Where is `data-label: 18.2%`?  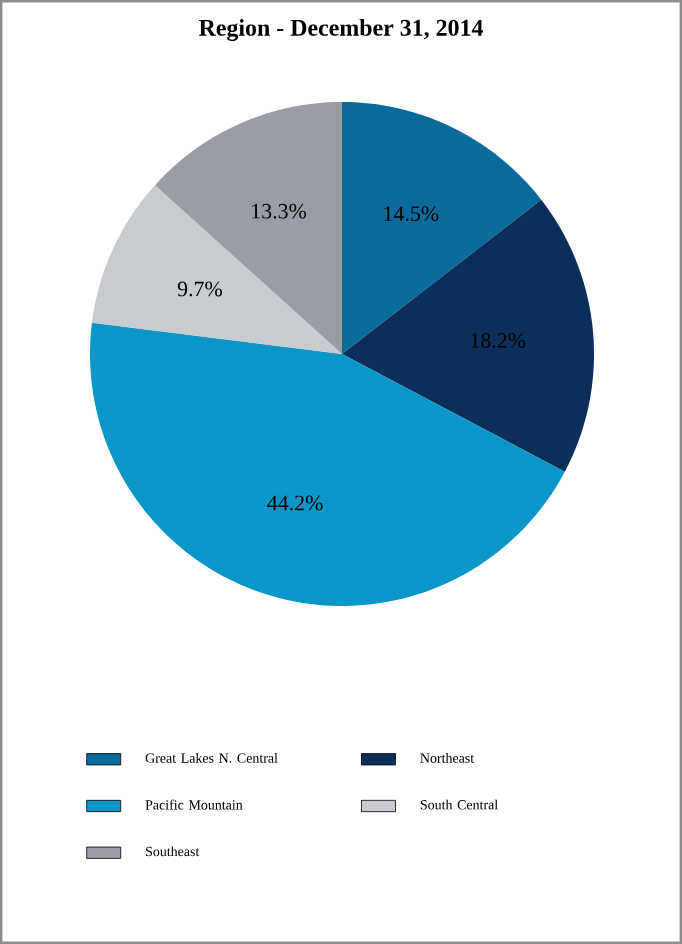 data-label: 18.2% is located at coordinates (498, 340).